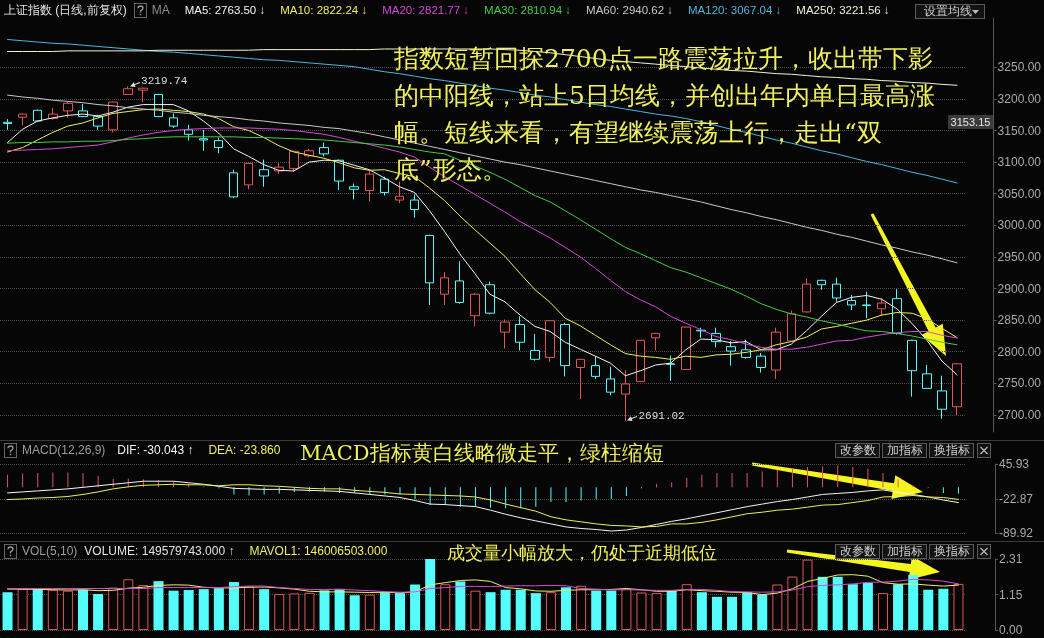 This screenshot has height=638, width=1044. What do you see at coordinates (661, 416) in the screenshot?
I see `annotation: 2691.02` at bounding box center [661, 416].